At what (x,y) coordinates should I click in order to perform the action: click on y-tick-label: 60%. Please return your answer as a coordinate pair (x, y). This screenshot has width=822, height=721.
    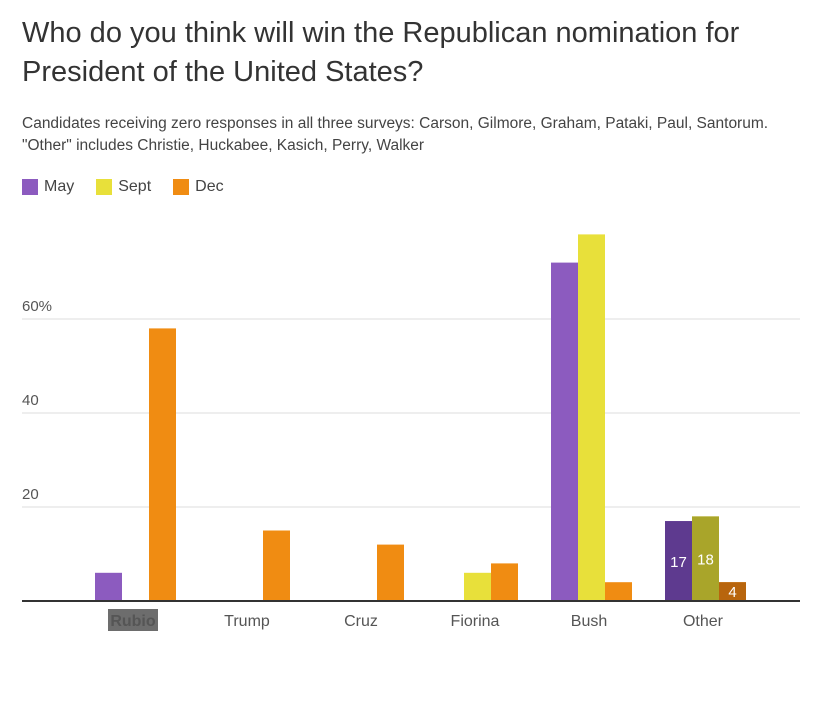
    Looking at the image, I should click on (37, 306).